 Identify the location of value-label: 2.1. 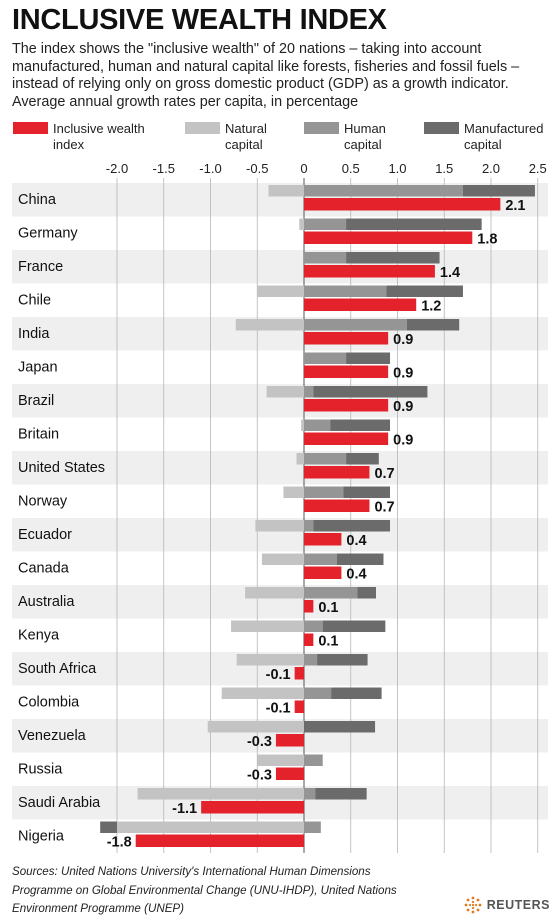
(515, 206).